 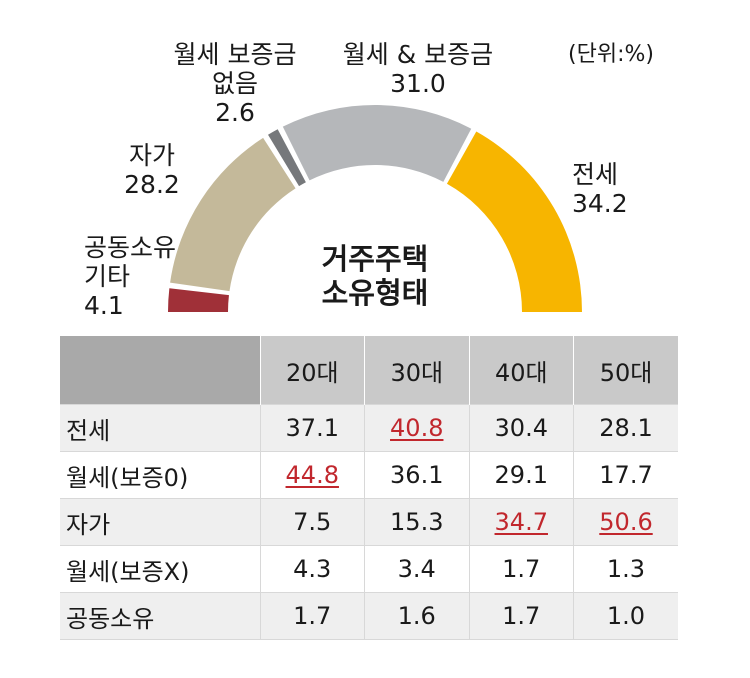 I want to click on row-label: 공동소유, so click(x=160, y=616).